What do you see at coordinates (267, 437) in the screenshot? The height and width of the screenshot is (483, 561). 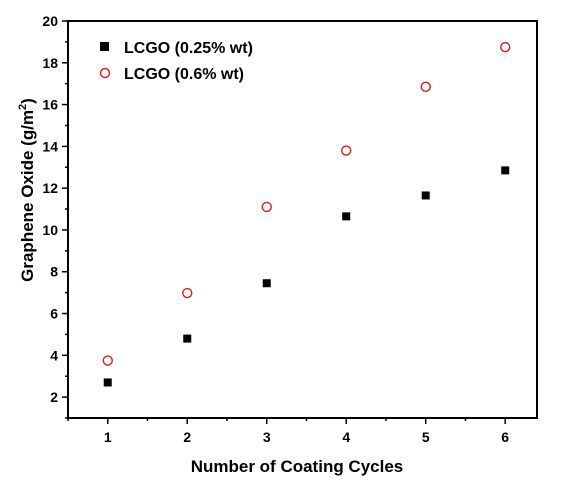 I see `x-tick-label: 3` at bounding box center [267, 437].